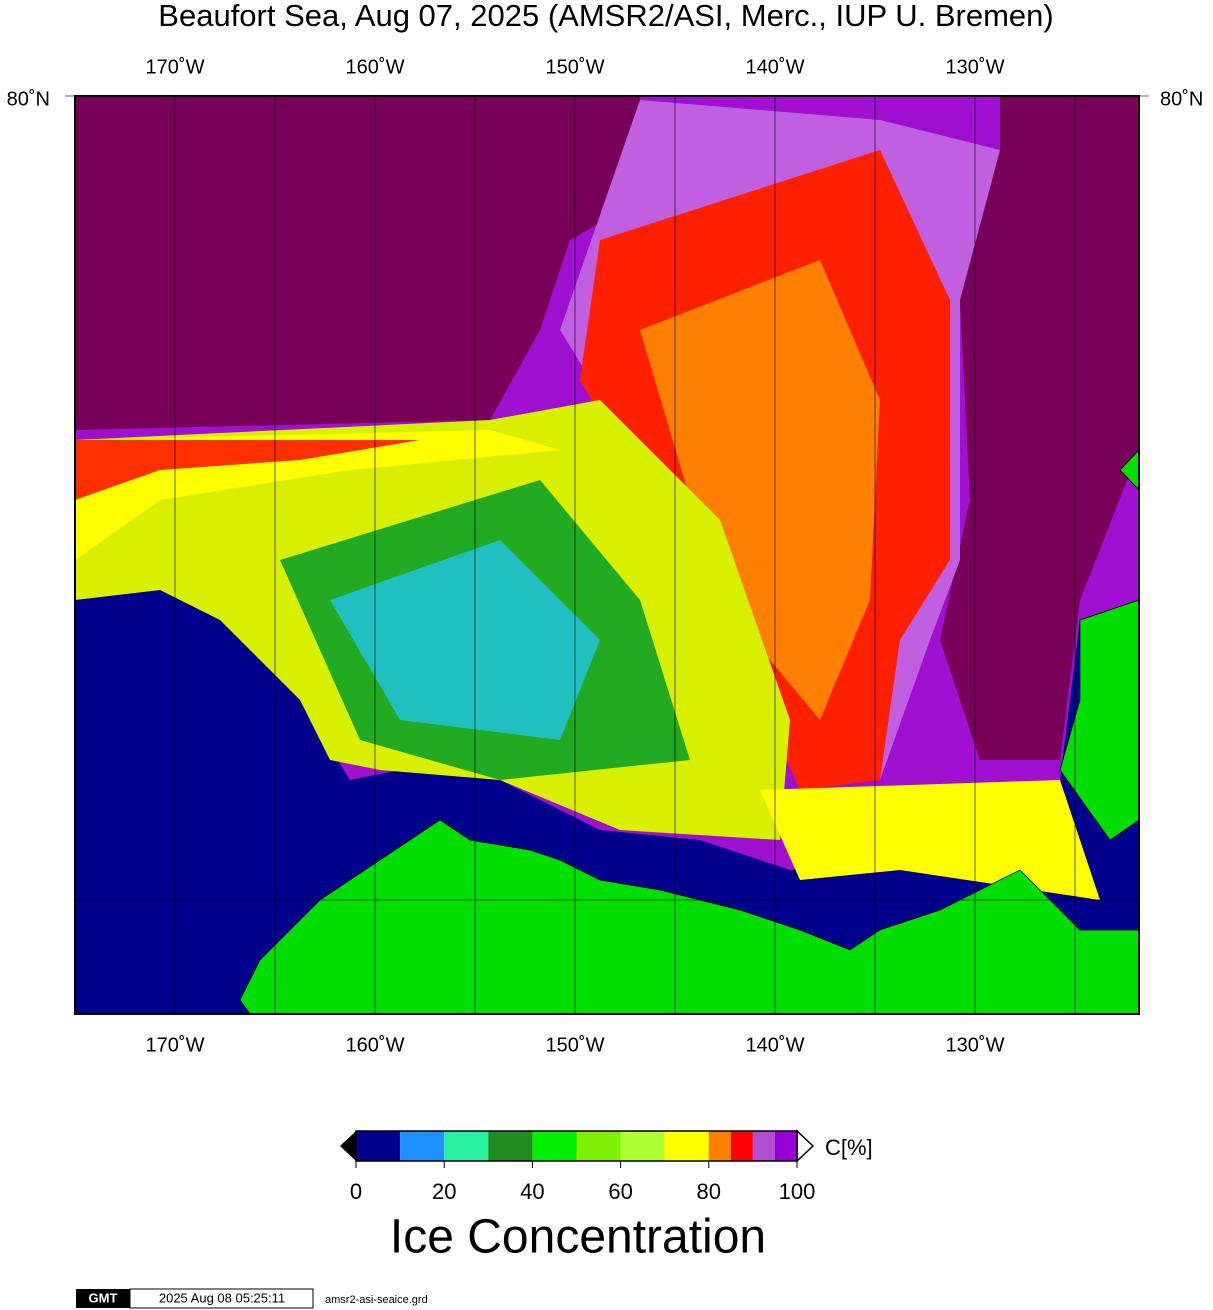 This screenshot has height=1310, width=1213. I want to click on colorbar-tick-label: 60, so click(620, 1191).